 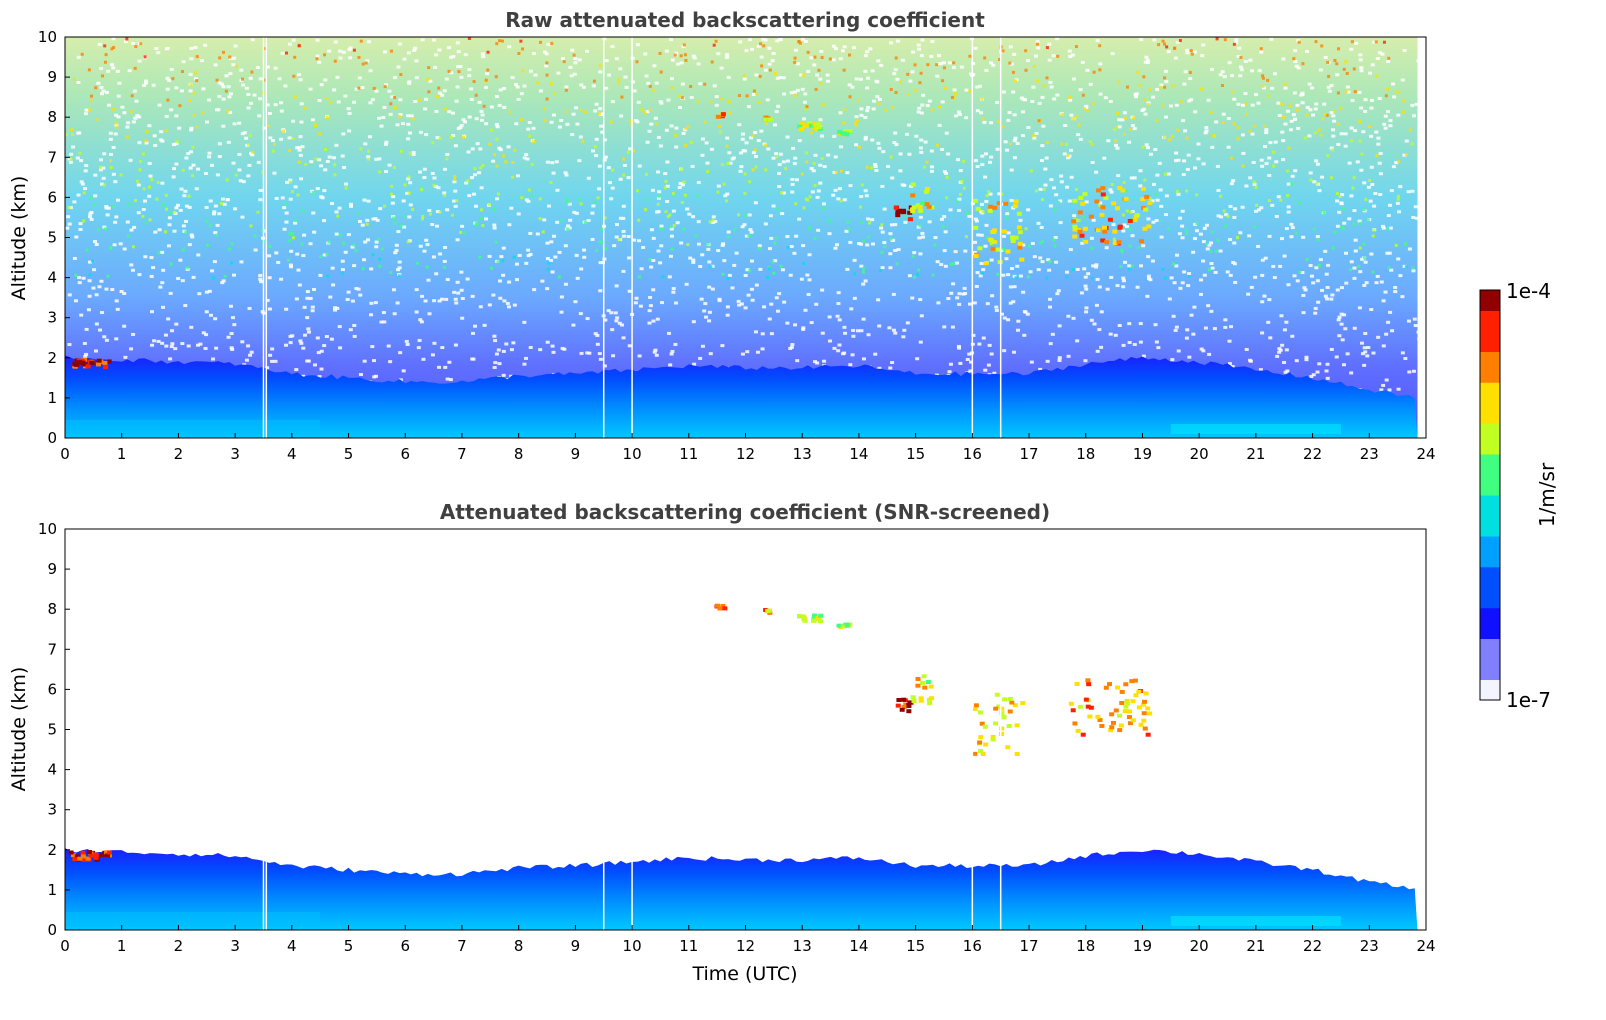 What do you see at coordinates (52, 850) in the screenshot?
I see `y-tick-label: 2` at bounding box center [52, 850].